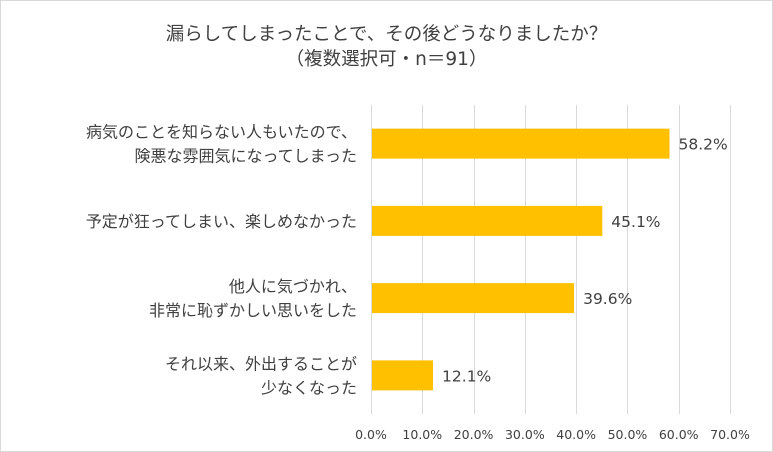 This screenshot has width=773, height=452. I want to click on chart-title-line-2: （複数選択可・n＝91）, so click(386, 59).